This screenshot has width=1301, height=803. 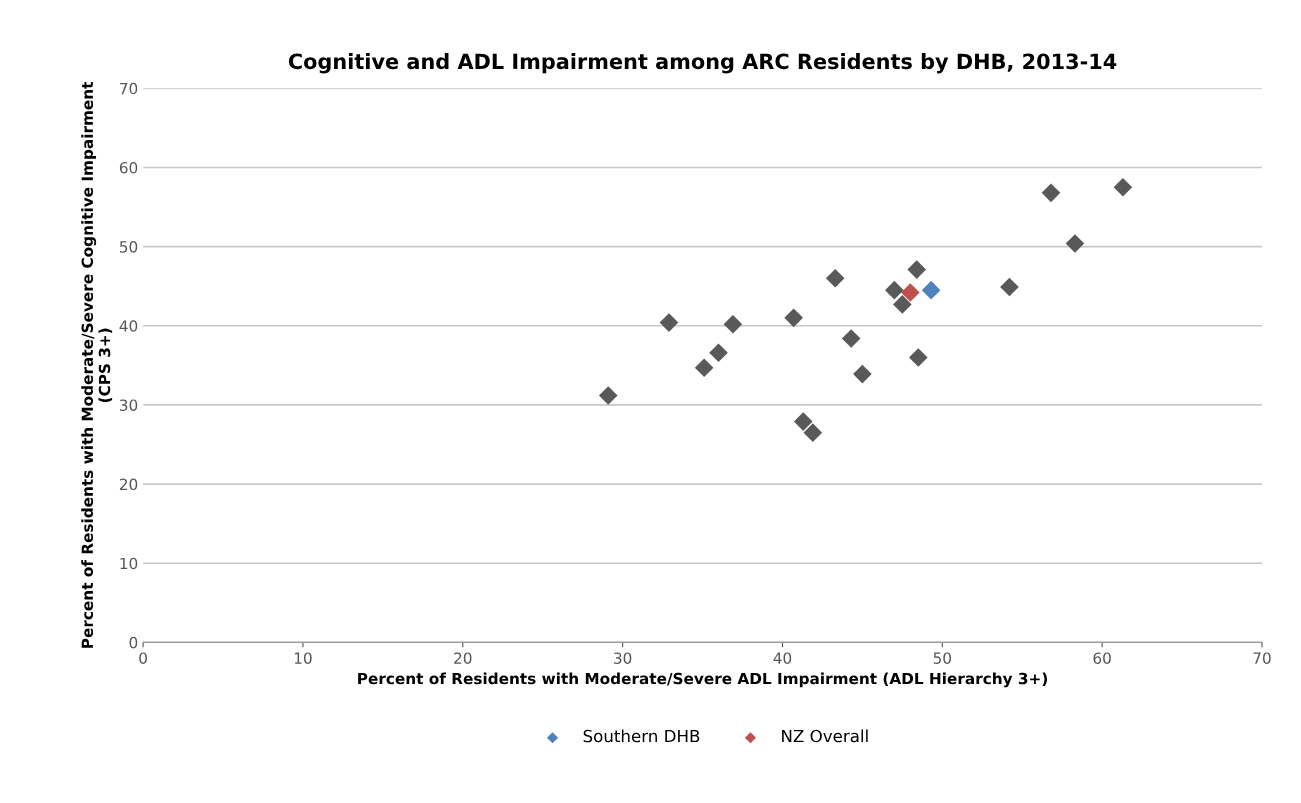 What do you see at coordinates (143, 658) in the screenshot?
I see `x-tick-label: 0` at bounding box center [143, 658].